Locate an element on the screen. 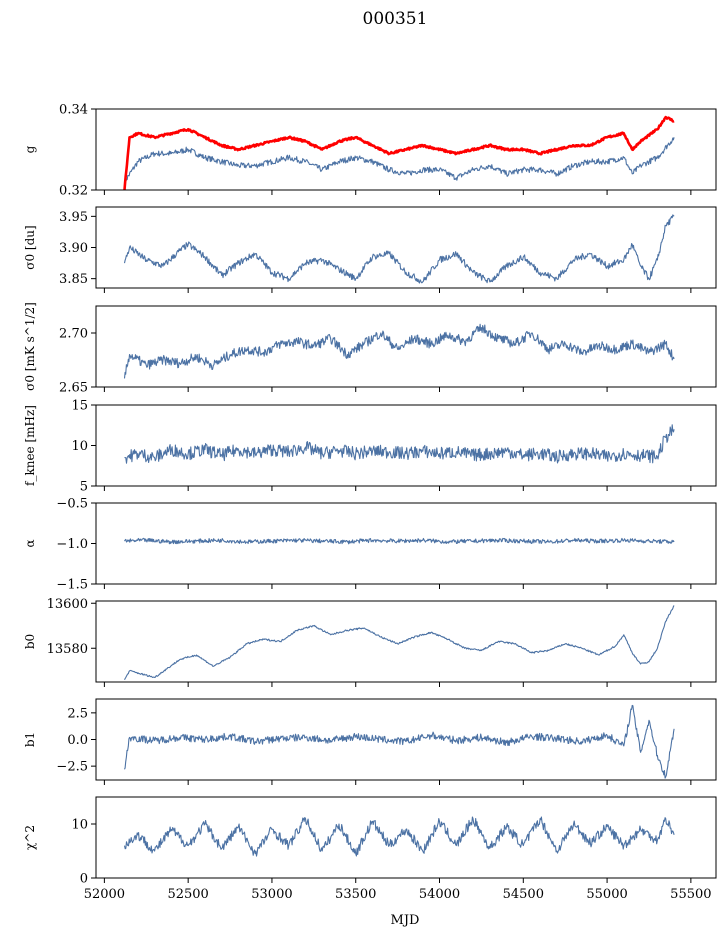 This screenshot has width=725, height=936. y-tick-label: 0.0 is located at coordinates (77, 740).